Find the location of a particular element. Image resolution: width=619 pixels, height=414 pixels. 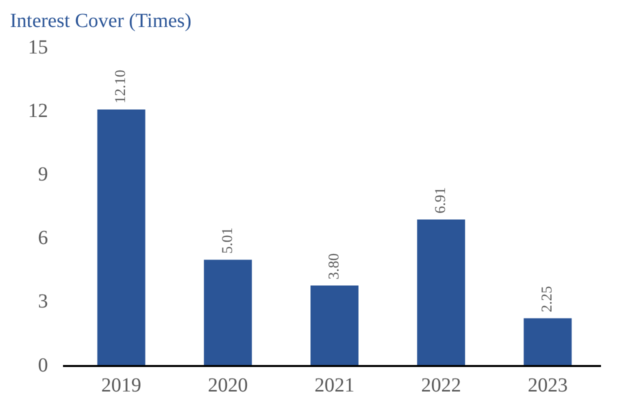

chart-title: Interest Cover (Times) is located at coordinates (101, 21).